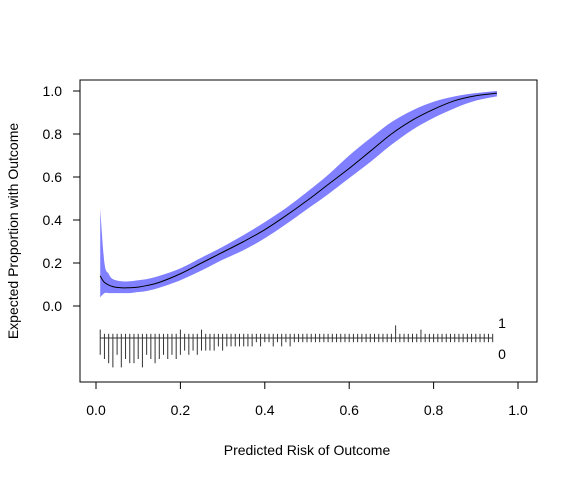 The image size is (576, 480). Describe the element at coordinates (53, 263) in the screenshot. I see `y-tick-label: 0.2` at that location.